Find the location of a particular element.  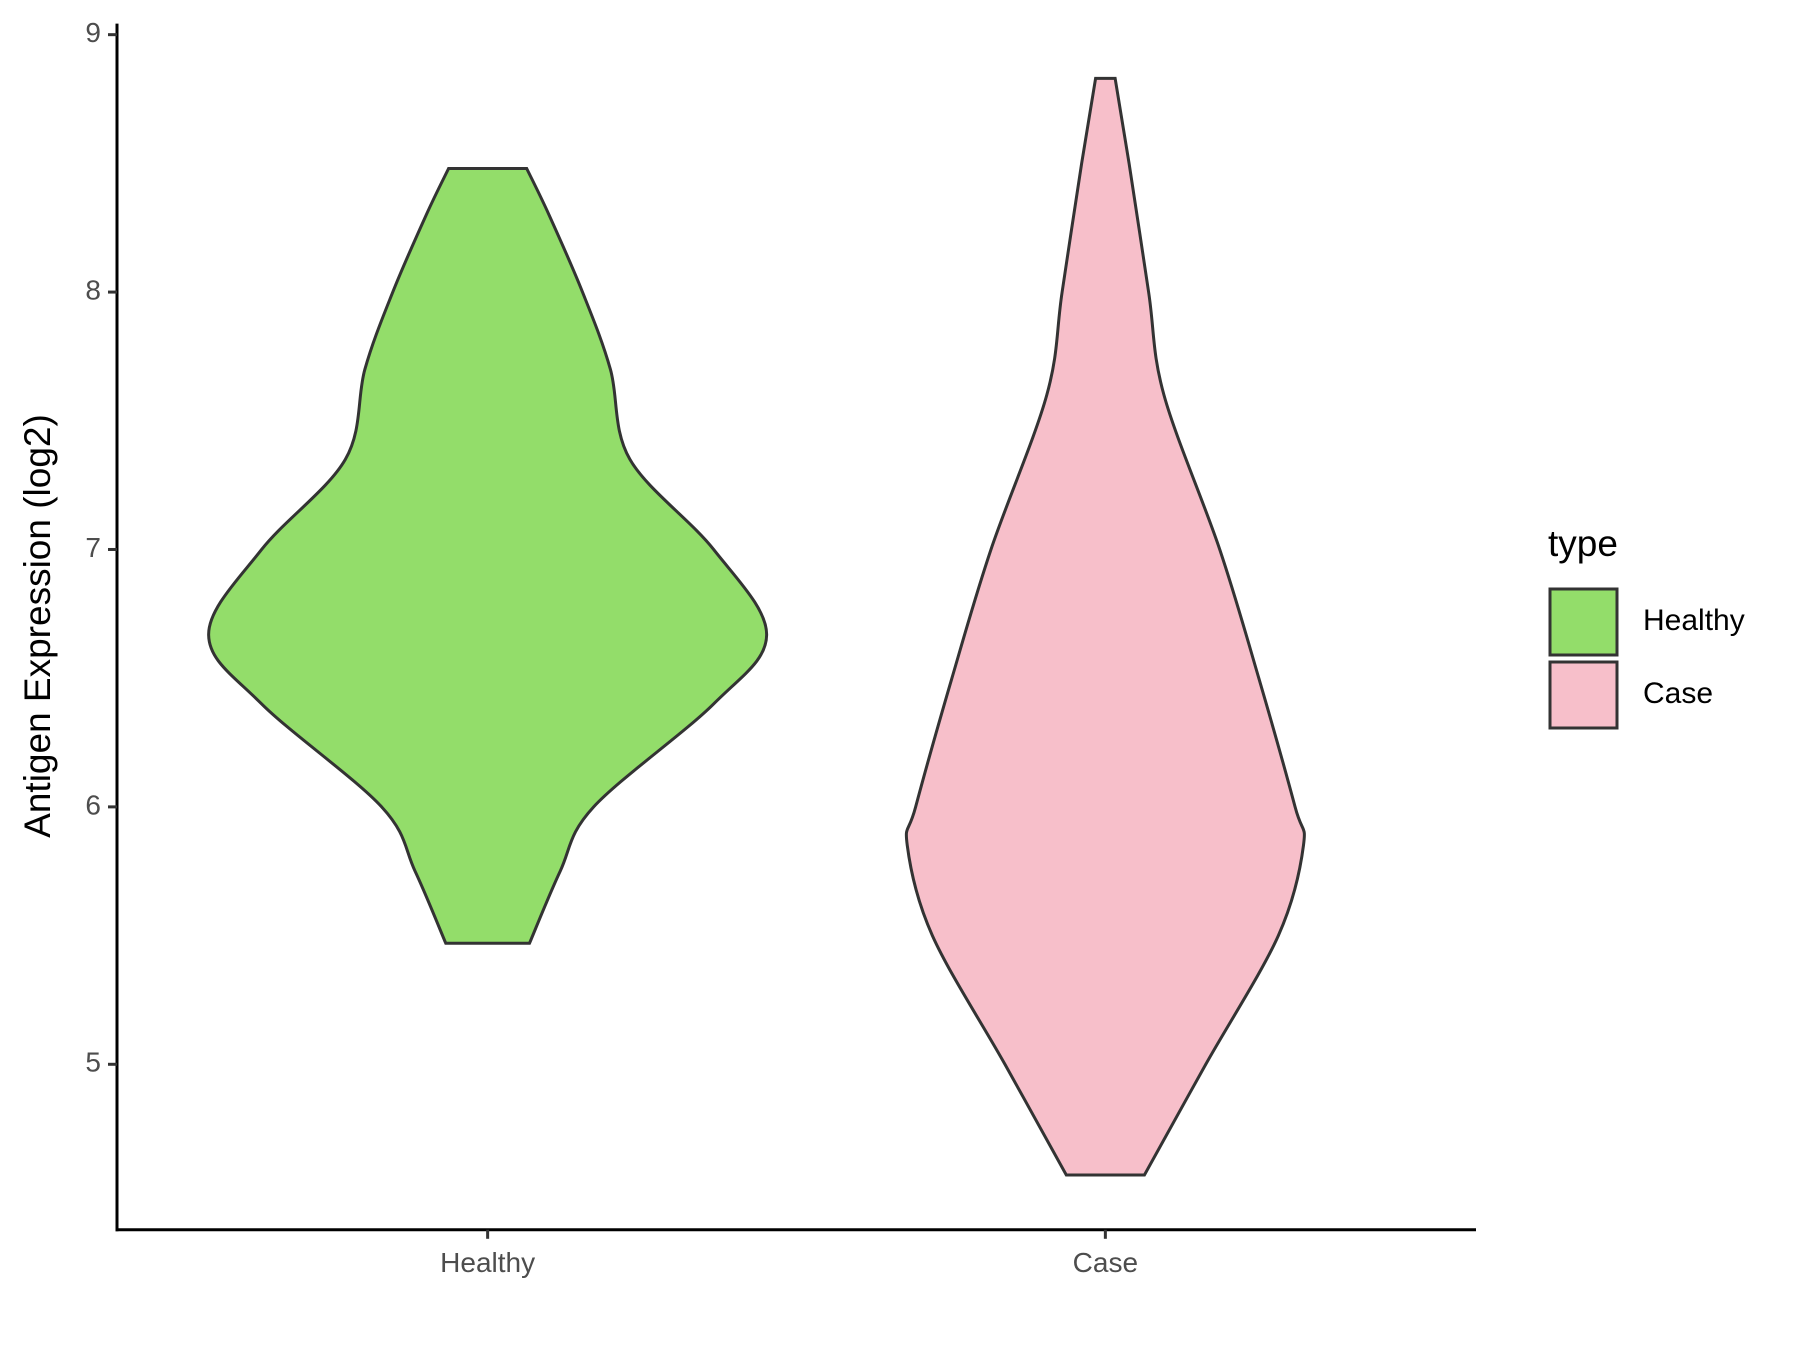

legend-label: Case is located at coordinates (1678, 693).